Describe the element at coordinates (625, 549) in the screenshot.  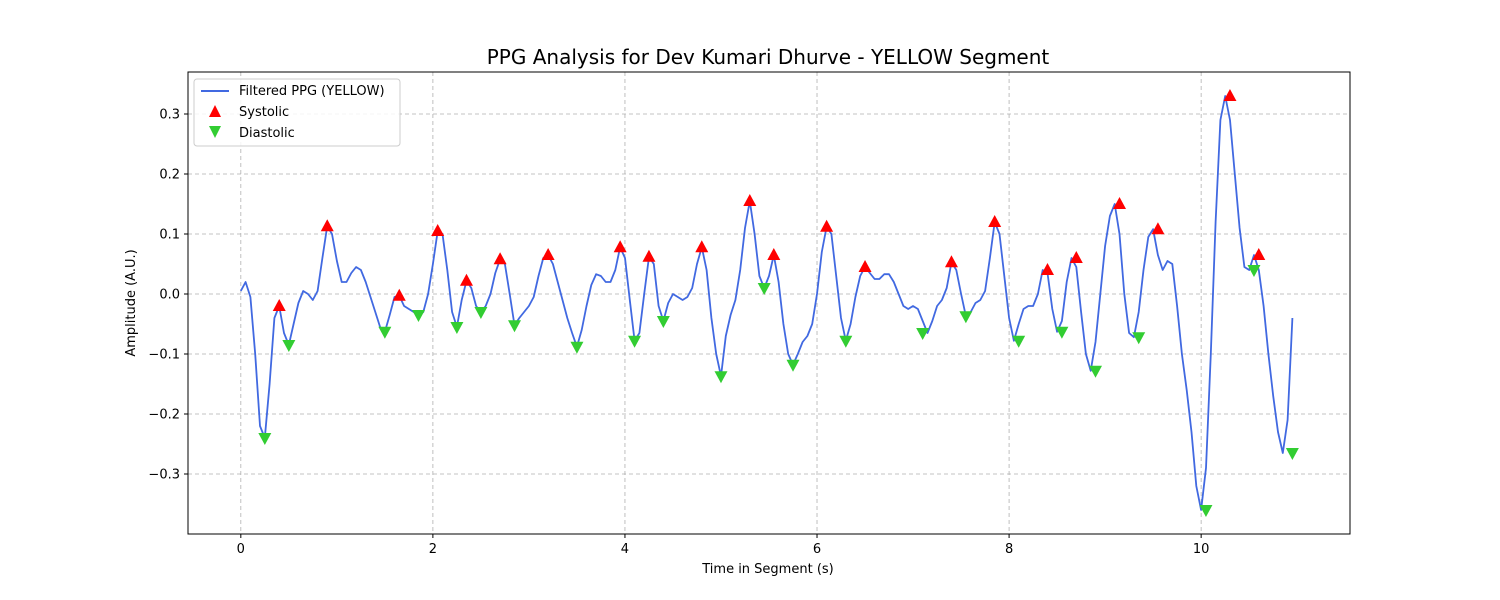
I see `x-tick-label: 4` at that location.